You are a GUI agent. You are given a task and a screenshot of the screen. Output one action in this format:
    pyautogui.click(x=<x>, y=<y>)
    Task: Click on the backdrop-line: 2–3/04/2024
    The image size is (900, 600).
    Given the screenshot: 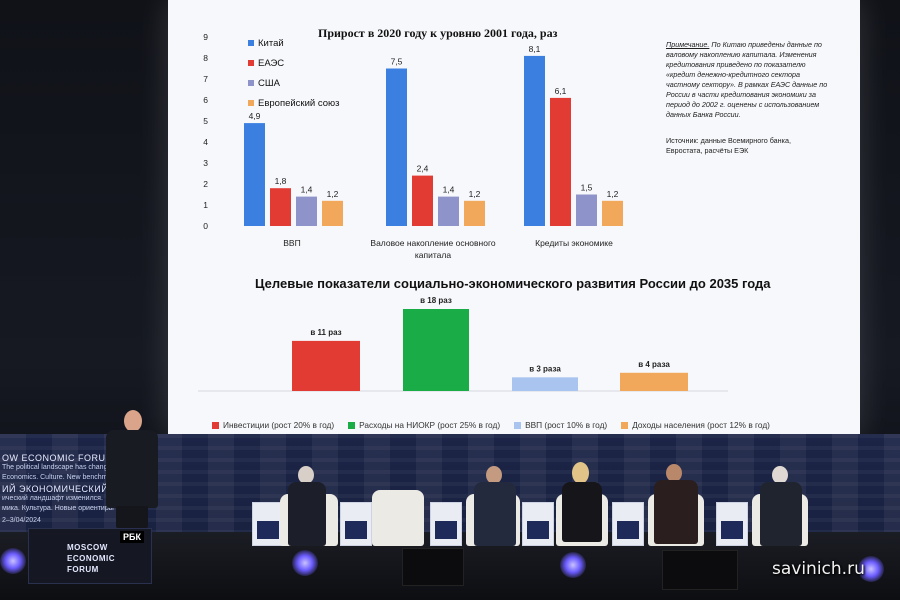 What is the action you would take?
    pyautogui.click(x=21, y=520)
    